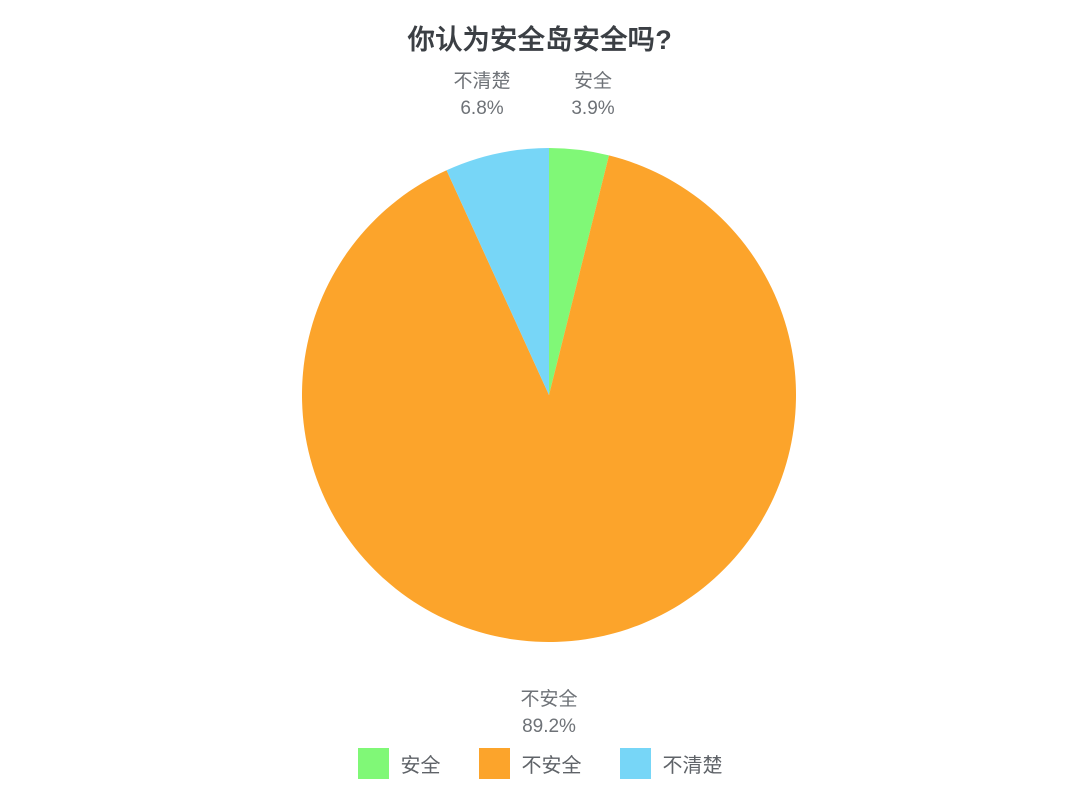  I want to click on legend-item: 不安全, so click(530, 763).